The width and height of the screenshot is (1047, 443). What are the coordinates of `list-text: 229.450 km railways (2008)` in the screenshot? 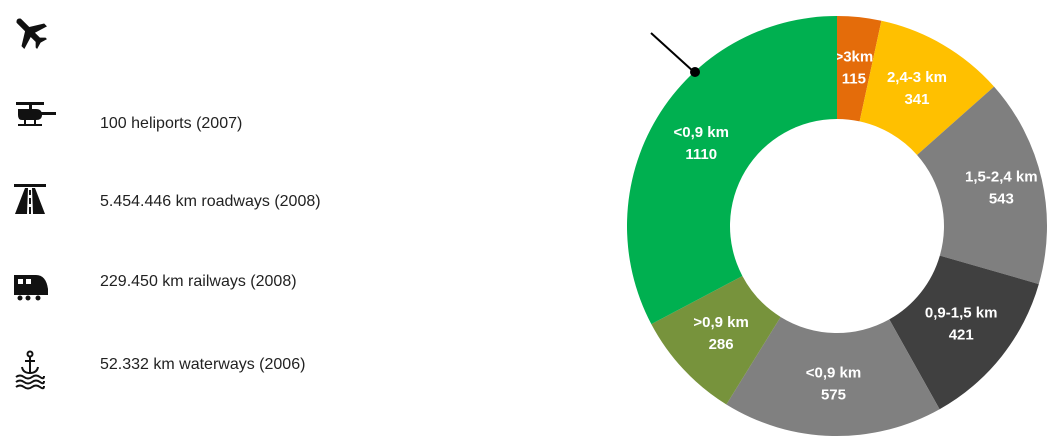 It's located at (198, 281).